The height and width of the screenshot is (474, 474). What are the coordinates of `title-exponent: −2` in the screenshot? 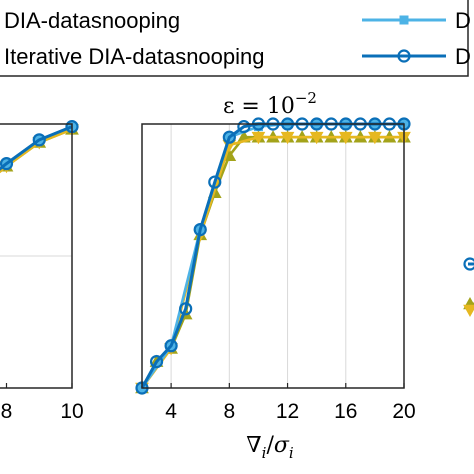 It's located at (306, 98).